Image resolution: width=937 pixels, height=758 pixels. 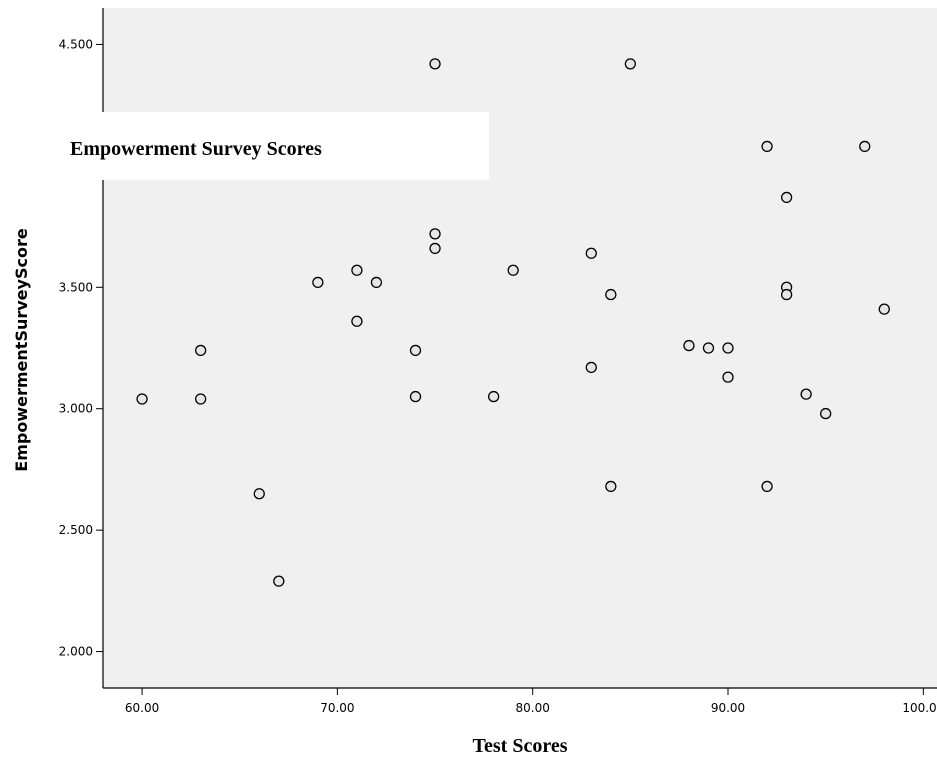 I want to click on y-axis-ticks: 2.000 2.500 3.000 3.500 4.500, so click(x=81, y=348).